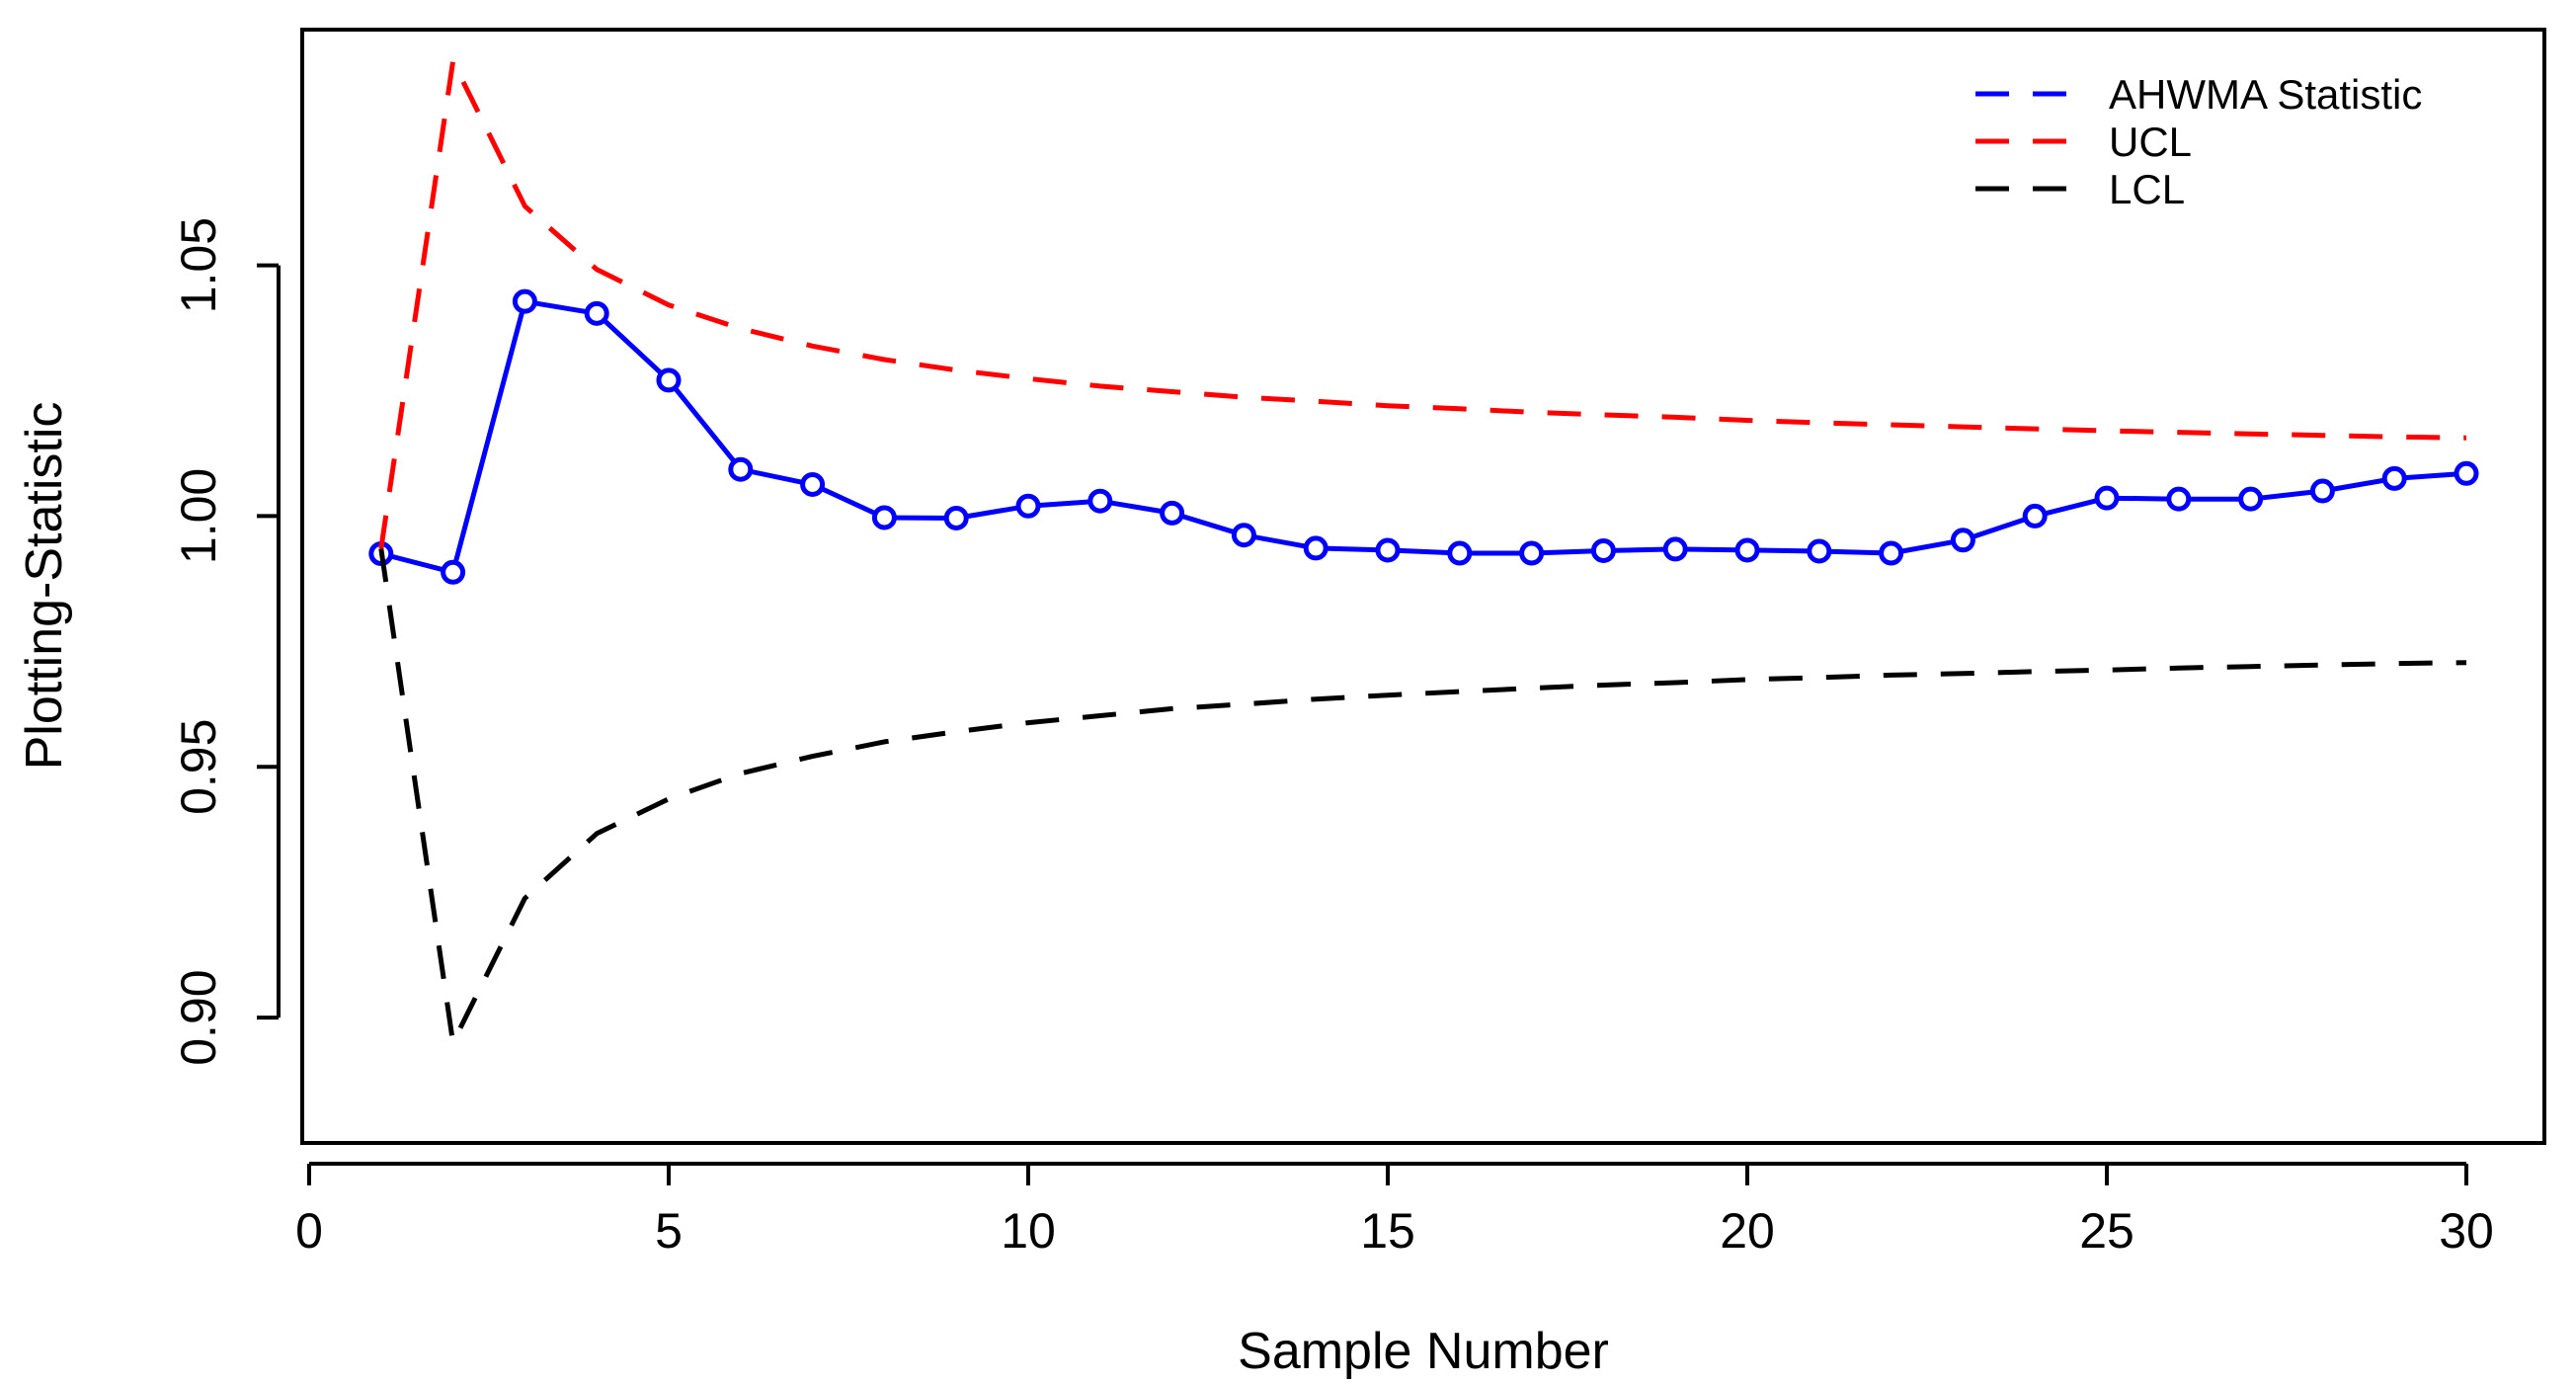  I want to click on y-axis-title: Plotting-Statistic, so click(44, 586).